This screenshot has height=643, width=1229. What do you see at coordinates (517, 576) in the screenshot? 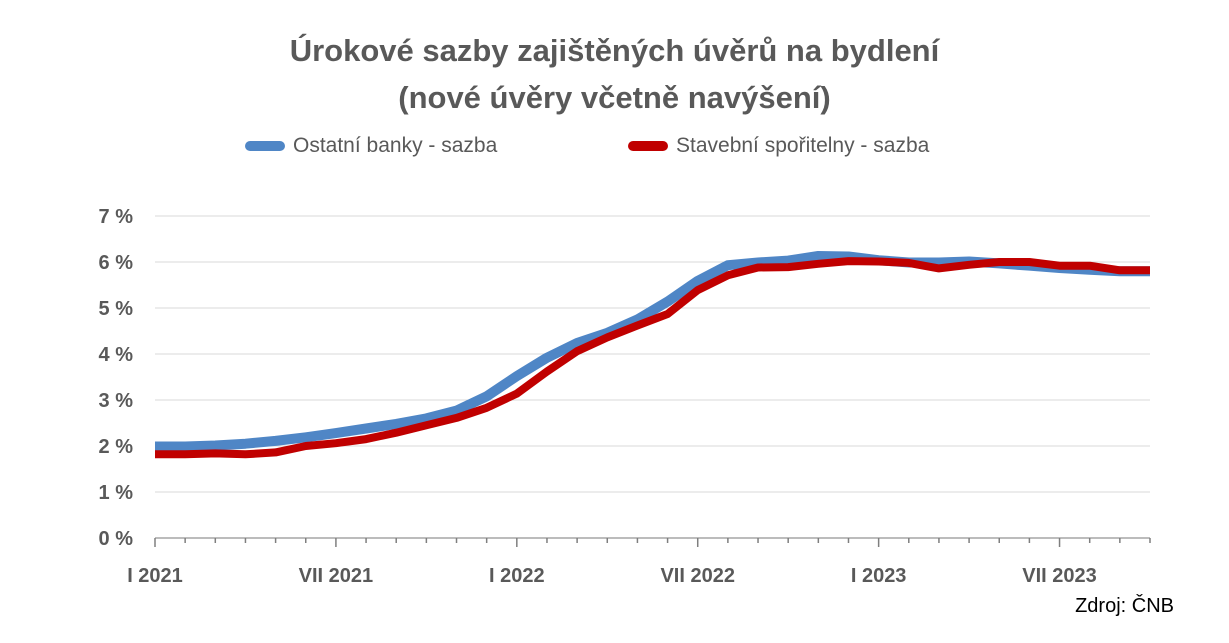
I see `x-tick-label: I 2022` at bounding box center [517, 576].